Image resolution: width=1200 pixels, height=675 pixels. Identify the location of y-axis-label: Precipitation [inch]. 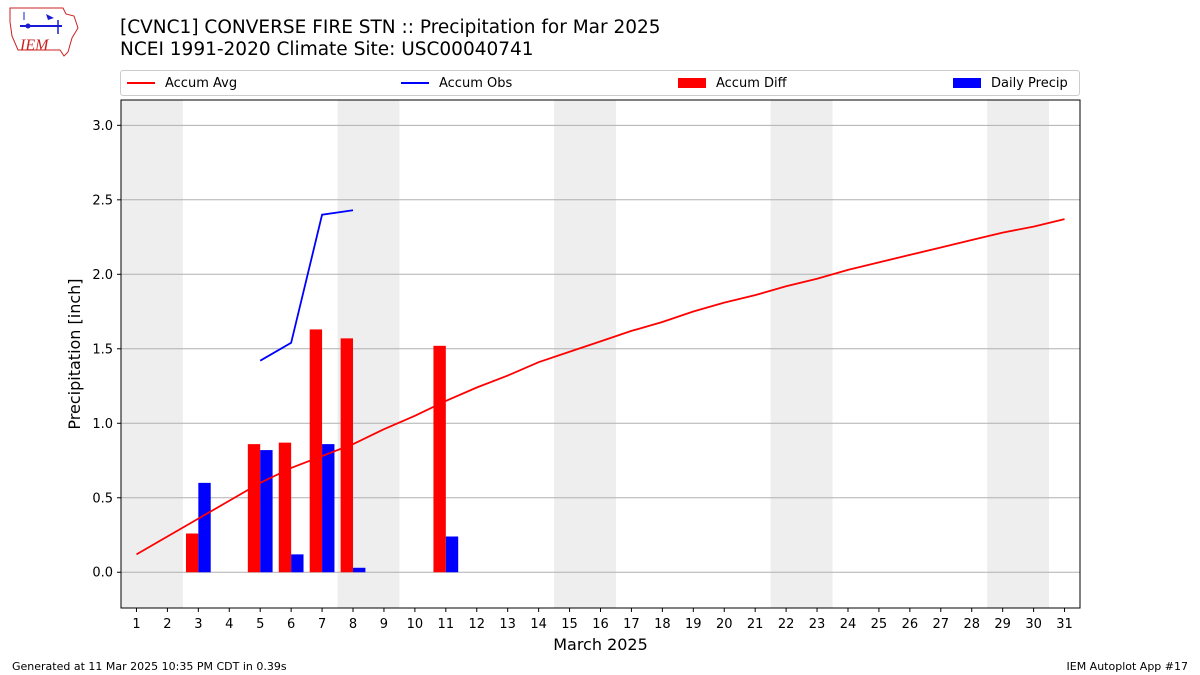
(74, 353).